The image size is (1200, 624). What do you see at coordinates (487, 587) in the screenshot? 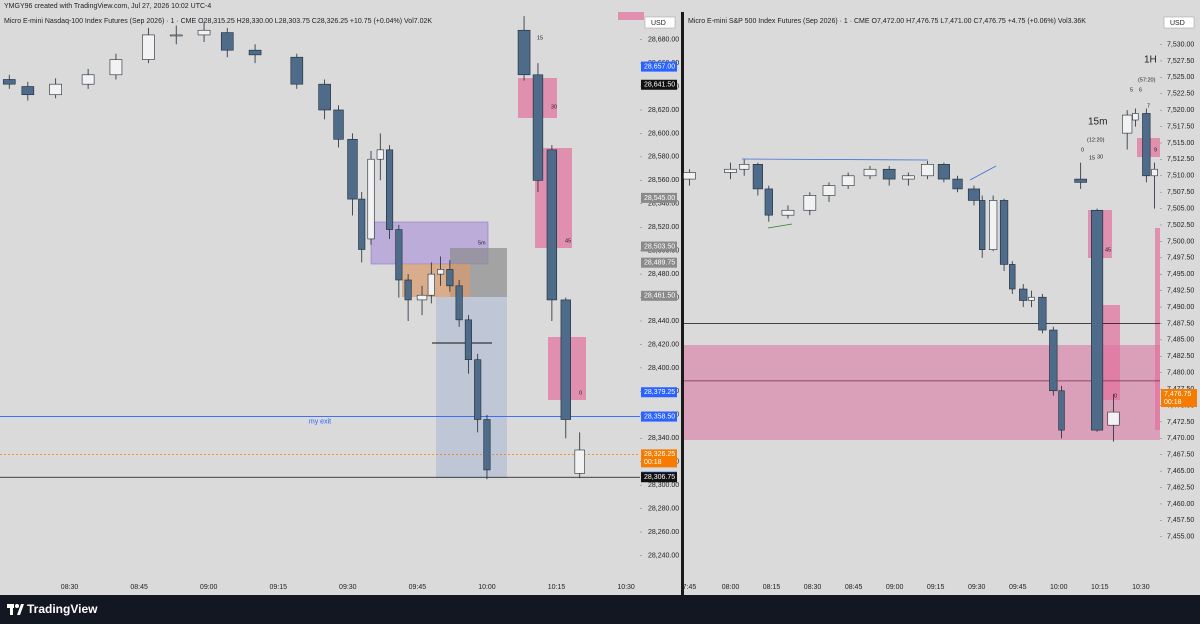
I see `x-tick-label: 10:00` at bounding box center [487, 587].